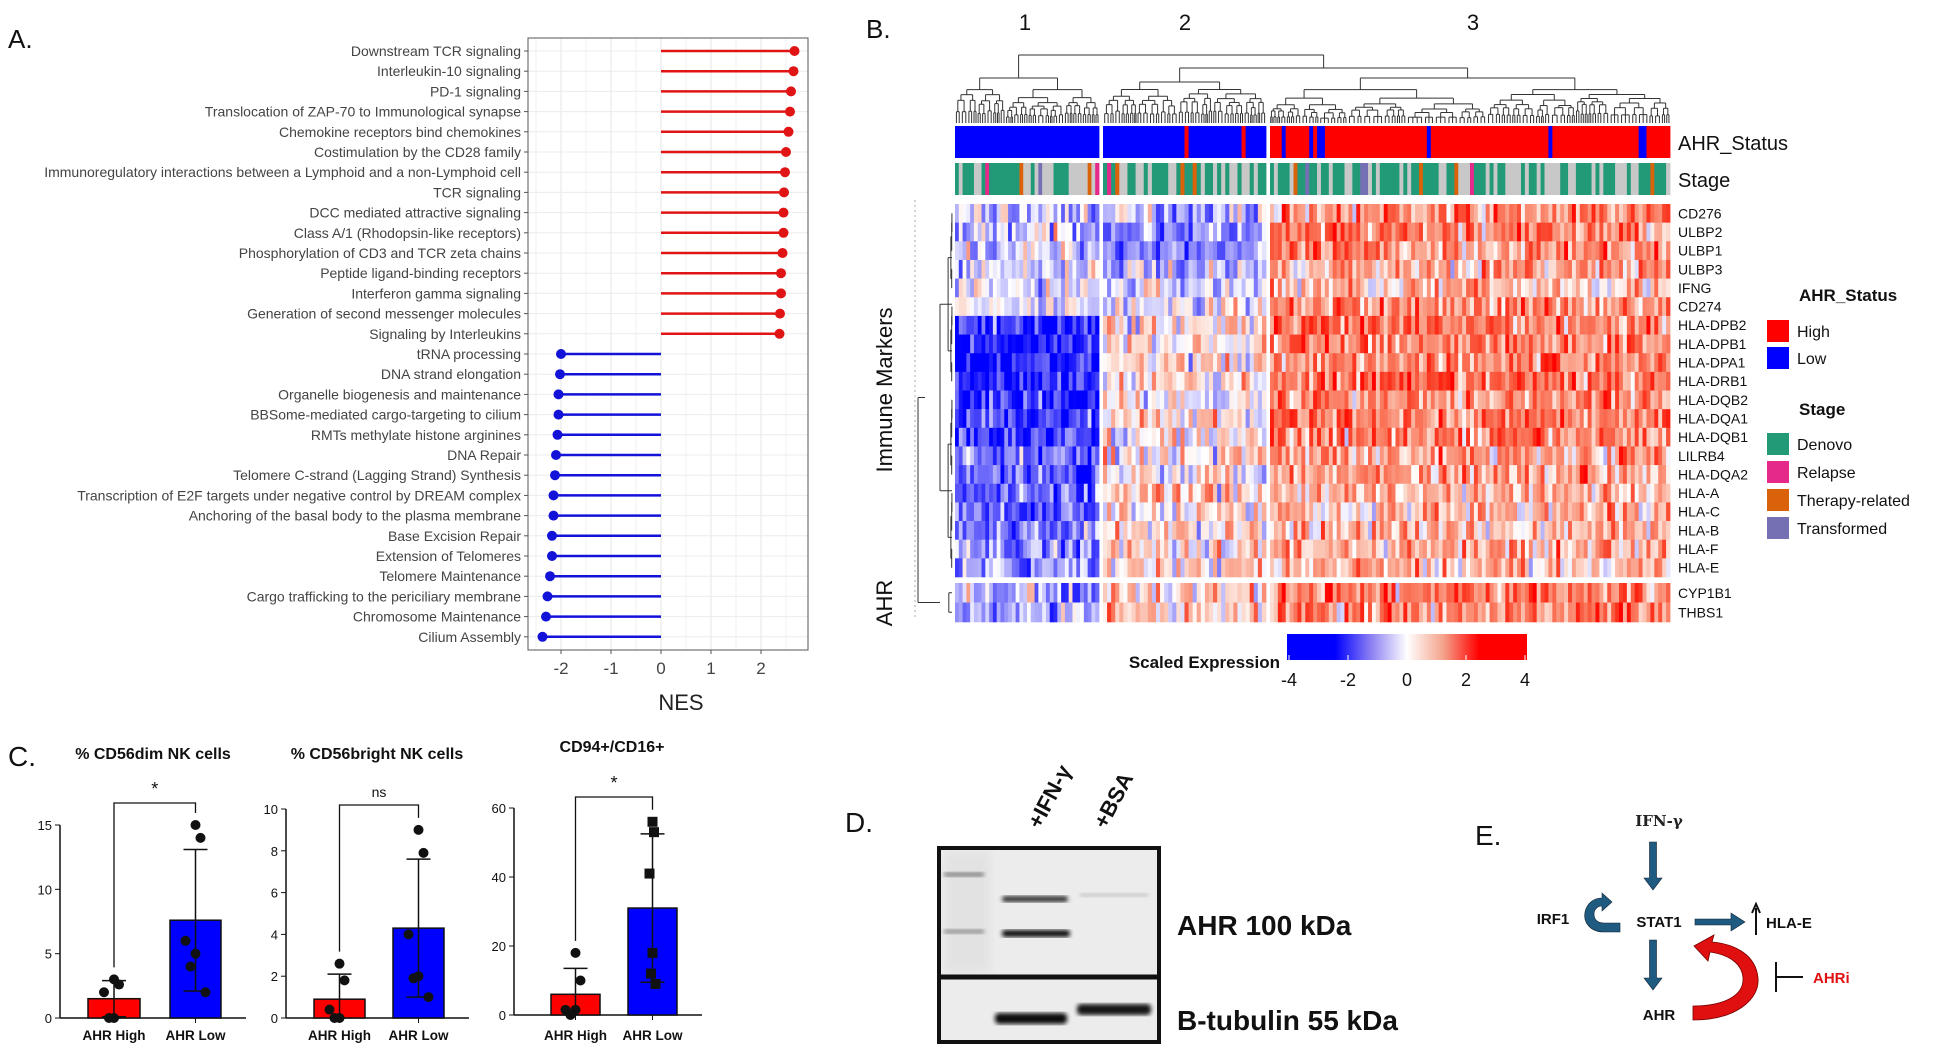 This screenshot has height=1055, width=1949. What do you see at coordinates (20, 39) in the screenshot?
I see `panel-label-a: A.` at bounding box center [20, 39].